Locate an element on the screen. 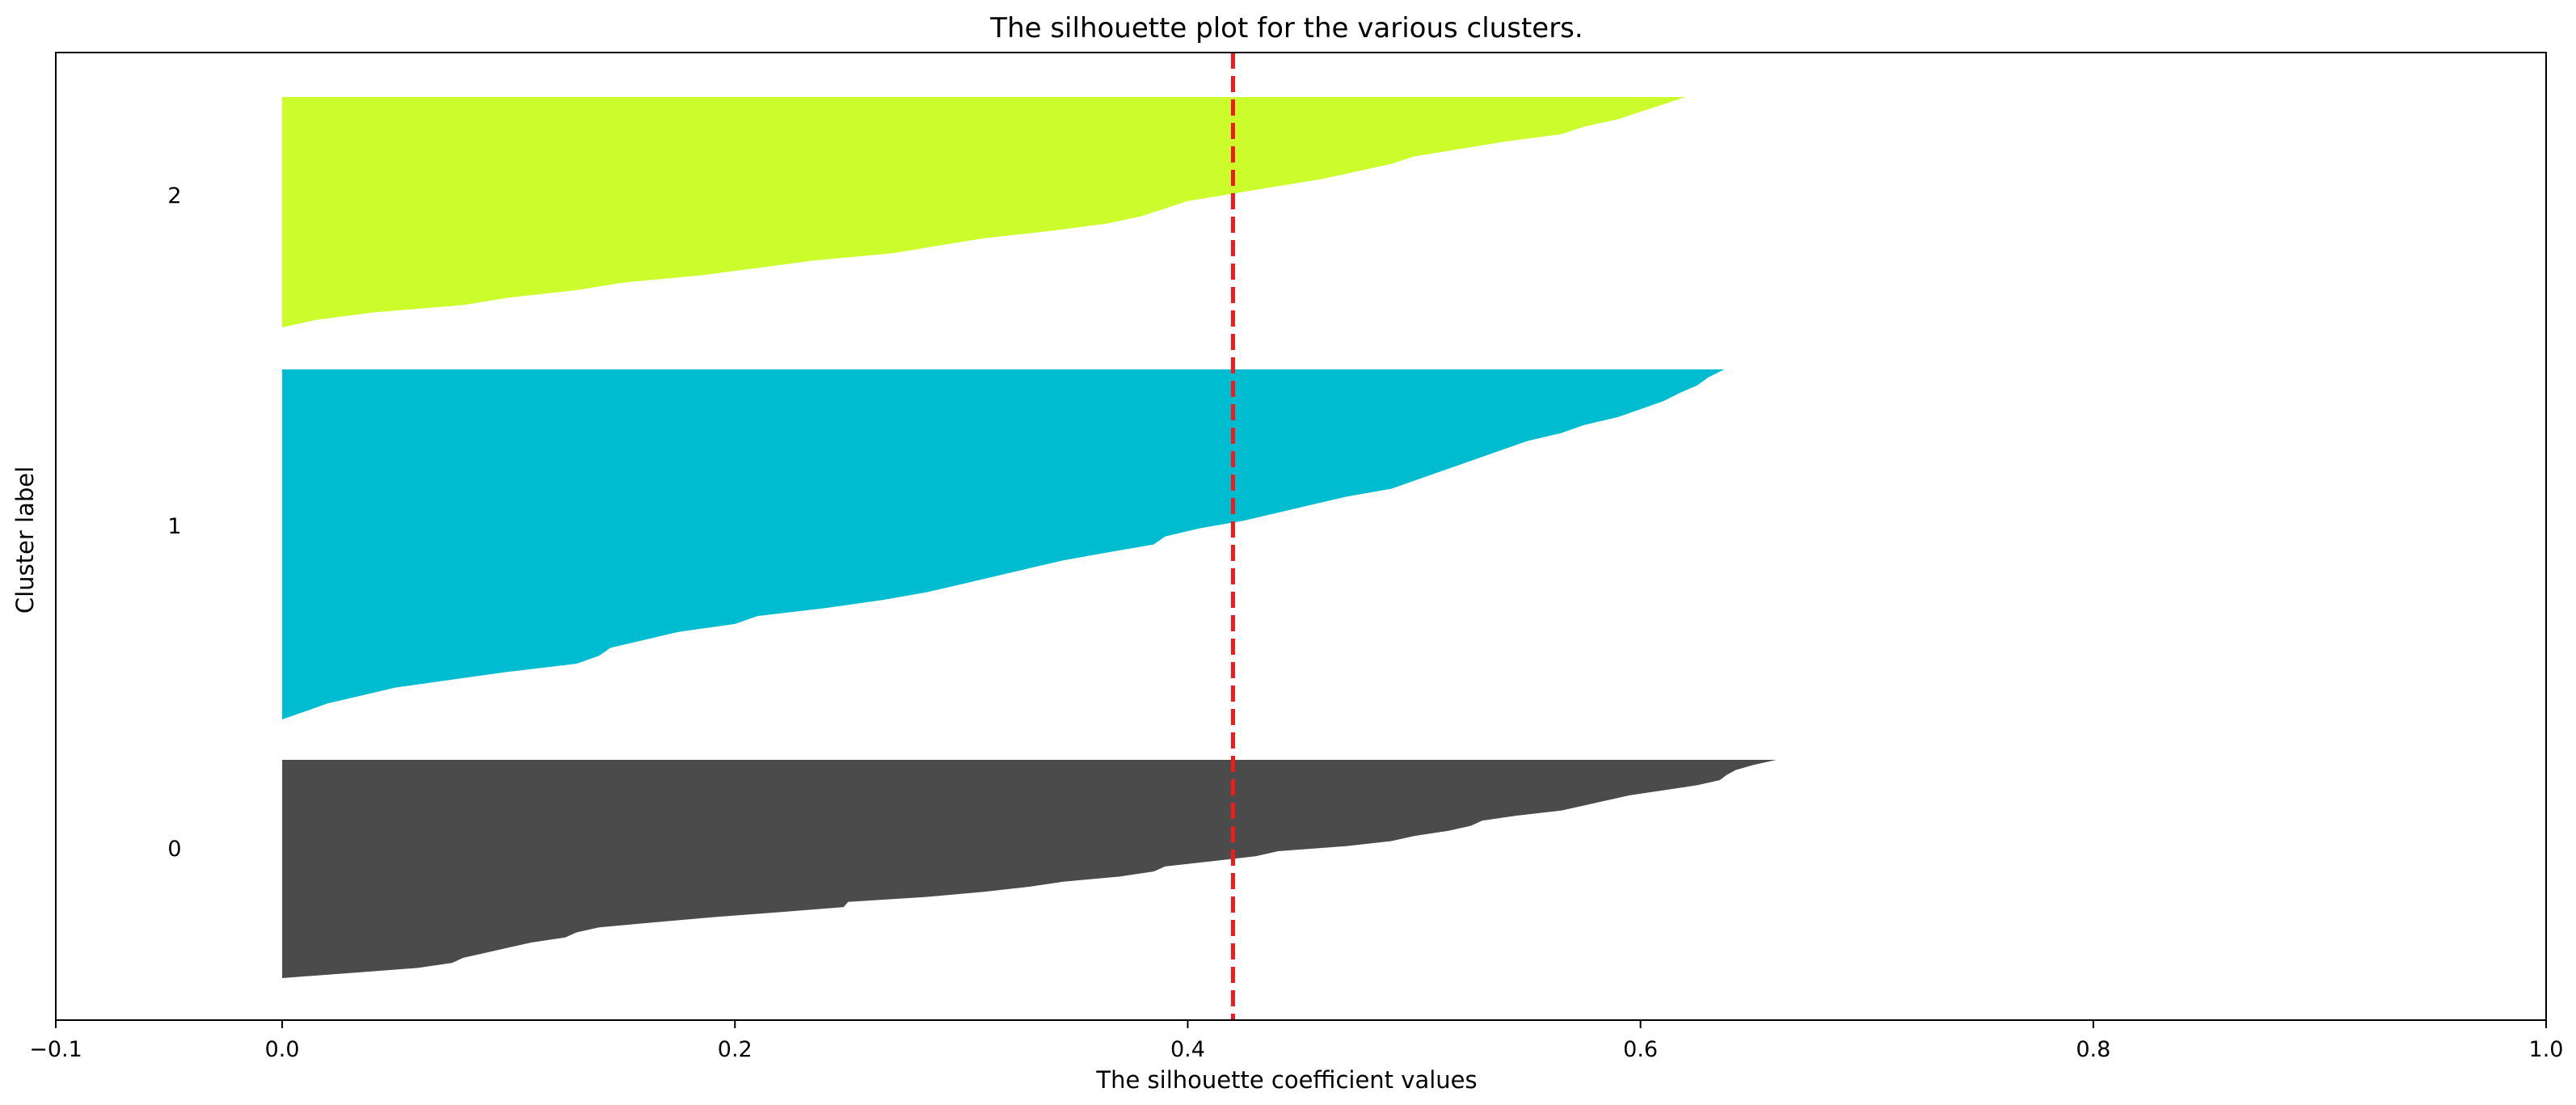  x-axis: −0.1 0.0 0.2 0.4 0.6 0.8 1.0 is located at coordinates (1296, 1041).